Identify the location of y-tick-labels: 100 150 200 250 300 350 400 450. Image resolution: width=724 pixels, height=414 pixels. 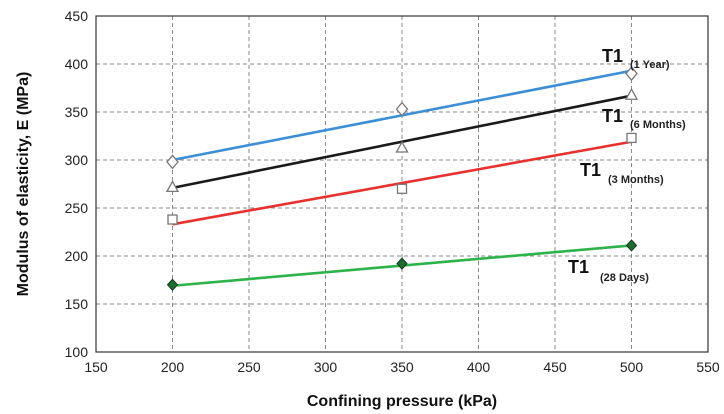
(77, 184).